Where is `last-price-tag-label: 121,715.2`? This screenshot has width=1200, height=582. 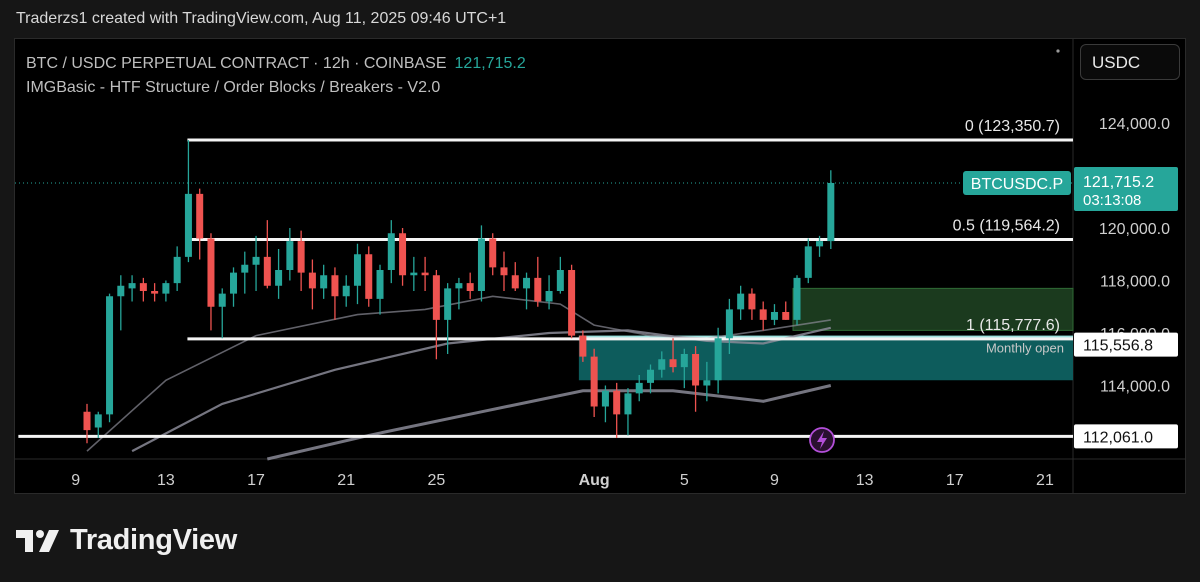
last-price-tag-label: 121,715.2 is located at coordinates (1118, 182).